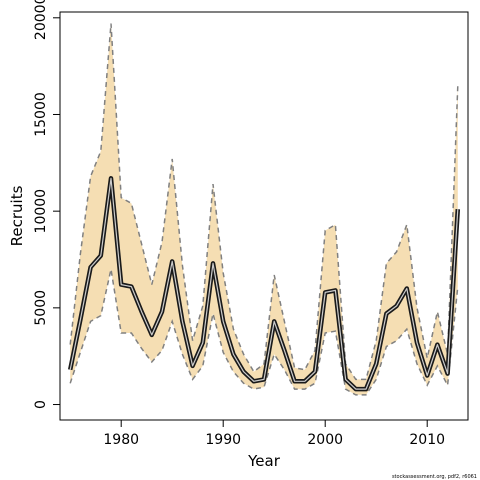 The image size is (480, 480). Describe the element at coordinates (41, 404) in the screenshot. I see `y-tick-label: 0` at that location.